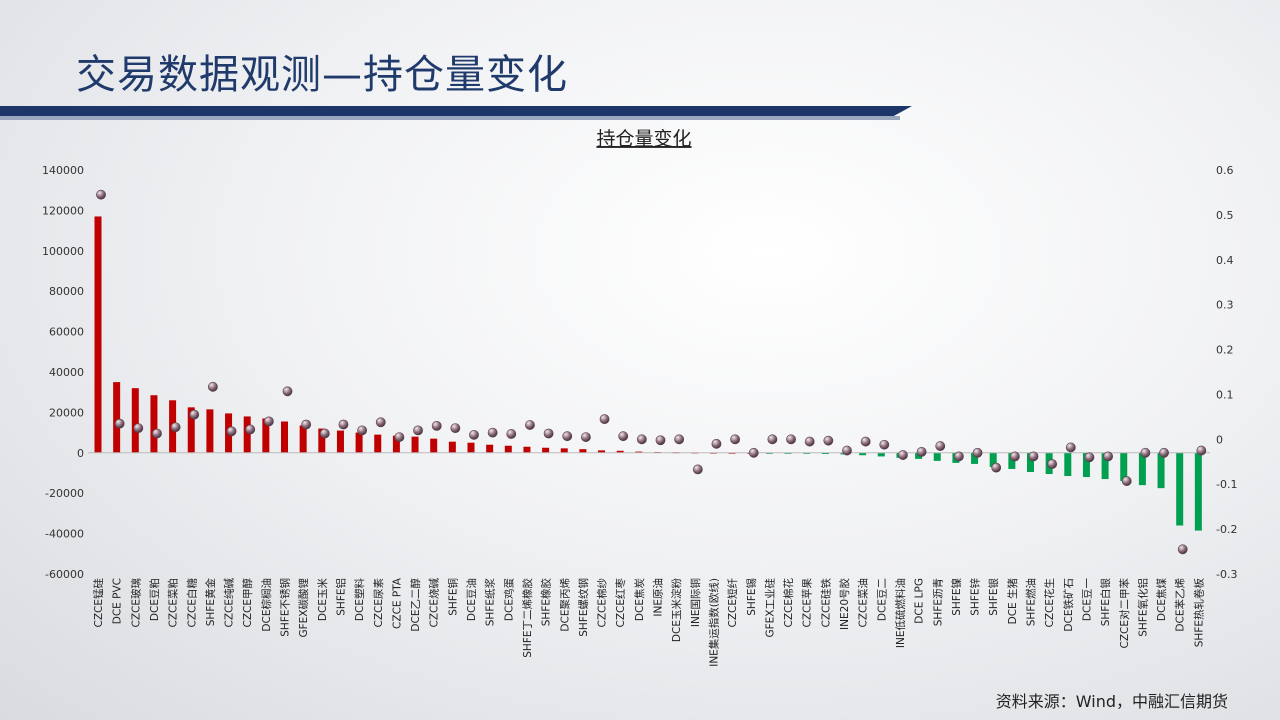 The height and width of the screenshot is (720, 1280). I want to click on x-tick-label: DCE玉米淀粉, so click(676, 610).